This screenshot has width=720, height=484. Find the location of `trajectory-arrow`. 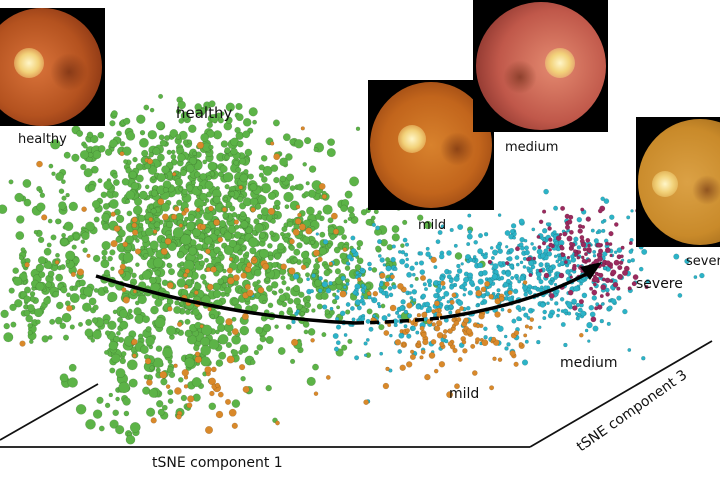

trajectory-arrow is located at coordinates (348, 293).